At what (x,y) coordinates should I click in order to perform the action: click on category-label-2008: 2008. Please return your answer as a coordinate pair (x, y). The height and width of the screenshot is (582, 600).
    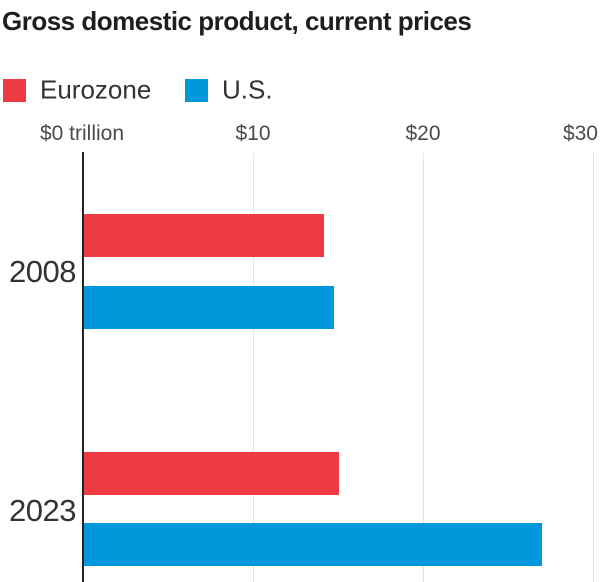
    Looking at the image, I should click on (42, 271).